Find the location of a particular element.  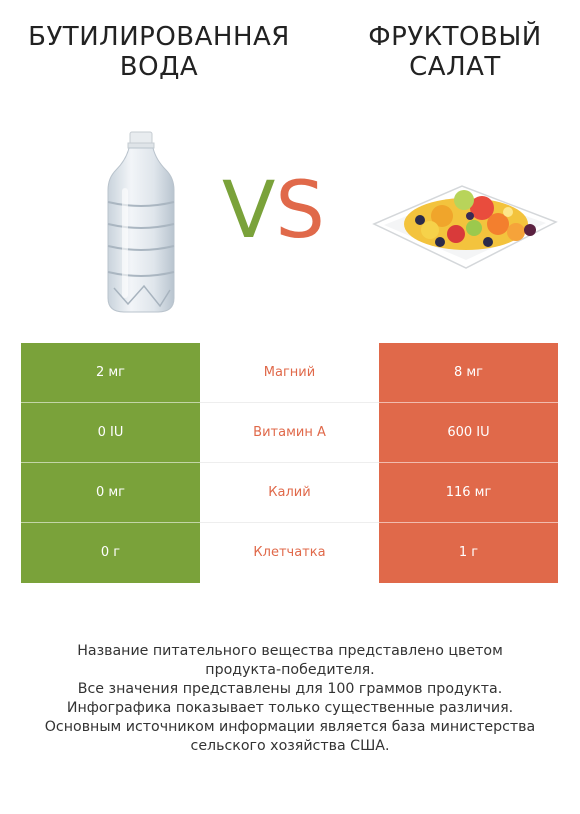

nutrient-name: Витамин A is located at coordinates (289, 433).